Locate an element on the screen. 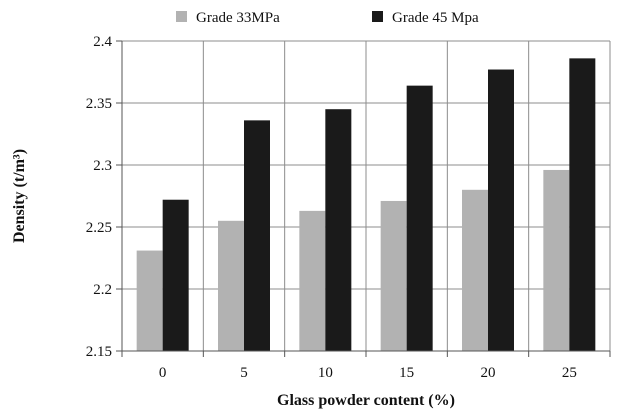 This screenshot has width=624, height=415. x-tick-label: 15 is located at coordinates (406, 373).